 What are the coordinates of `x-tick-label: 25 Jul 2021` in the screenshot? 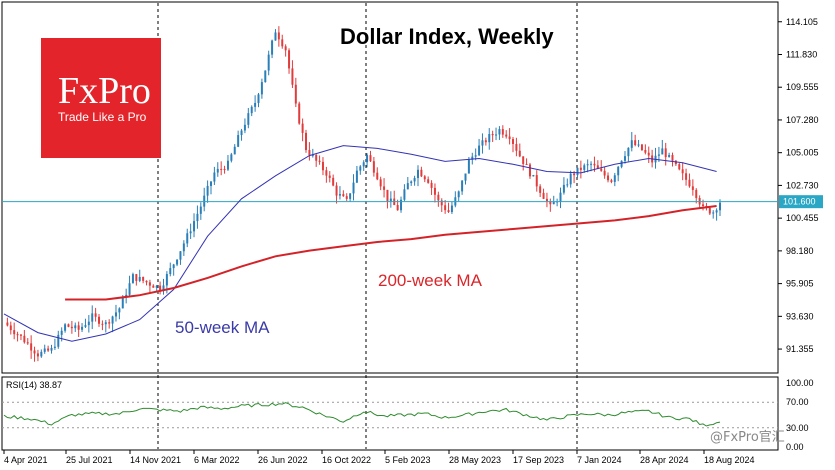 It's located at (89, 460).